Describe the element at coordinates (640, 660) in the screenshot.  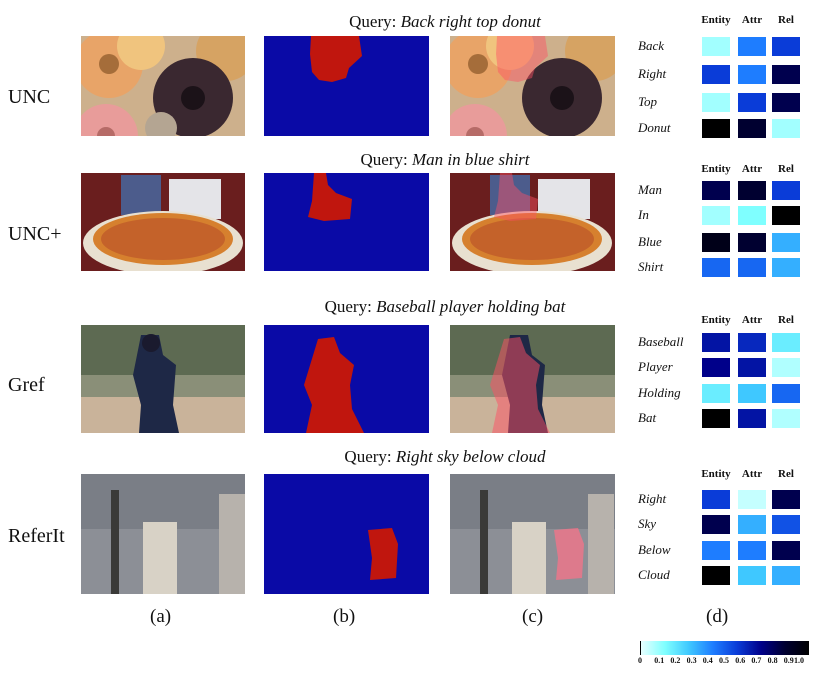
I see `colorbar-tick: 0` at that location.